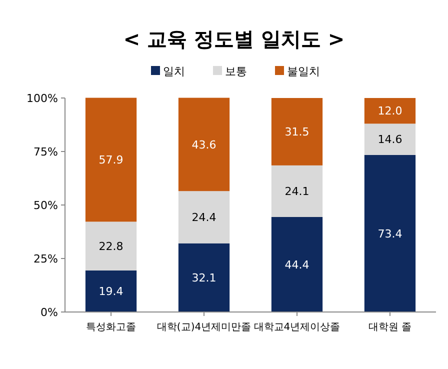 Image resolution: width=448 pixels, height=369 pixels. What do you see at coordinates (303, 71) in the screenshot?
I see `legend-label: 불일치` at bounding box center [303, 71].